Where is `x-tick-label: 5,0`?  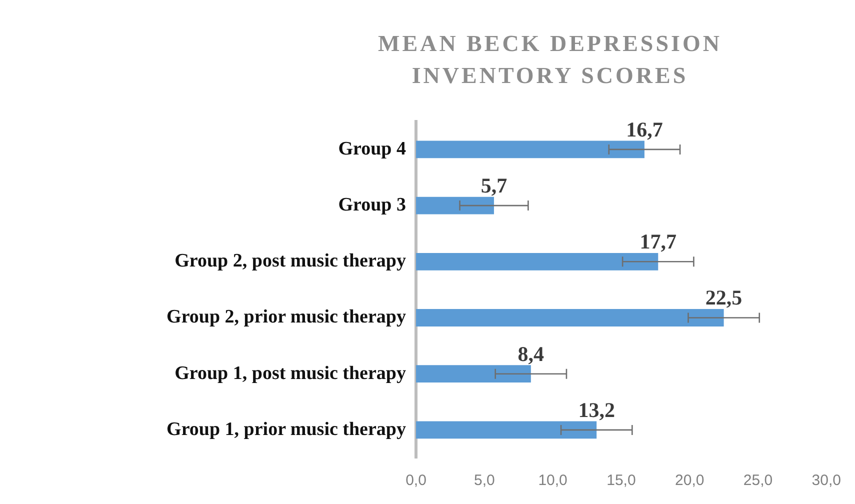 x-tick-label: 5,0 is located at coordinates (484, 481).